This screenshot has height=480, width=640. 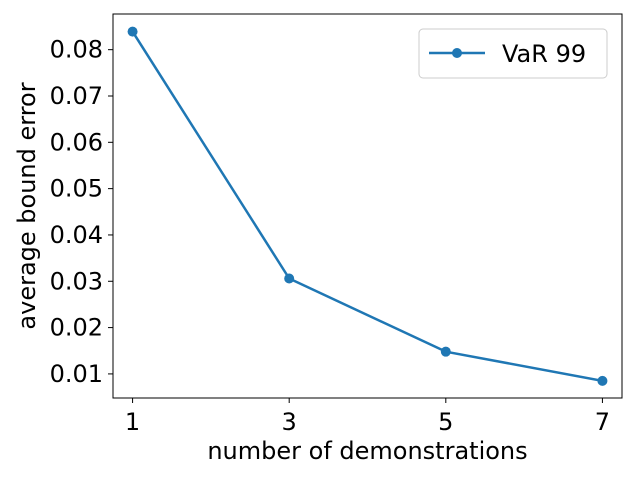 I want to click on legend-box, so click(x=513, y=53).